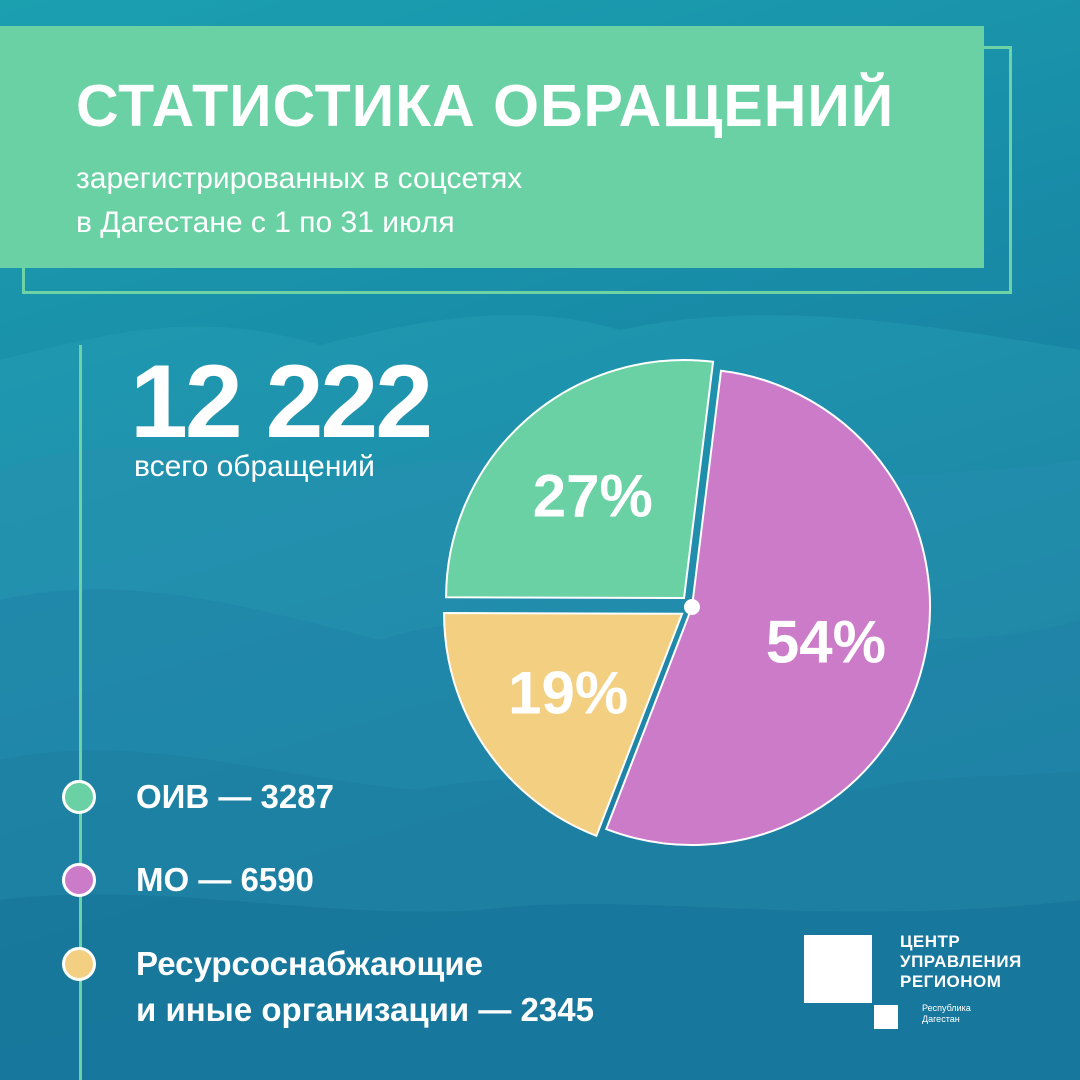  I want to click on slice-label-mo: 54%, so click(826, 642).